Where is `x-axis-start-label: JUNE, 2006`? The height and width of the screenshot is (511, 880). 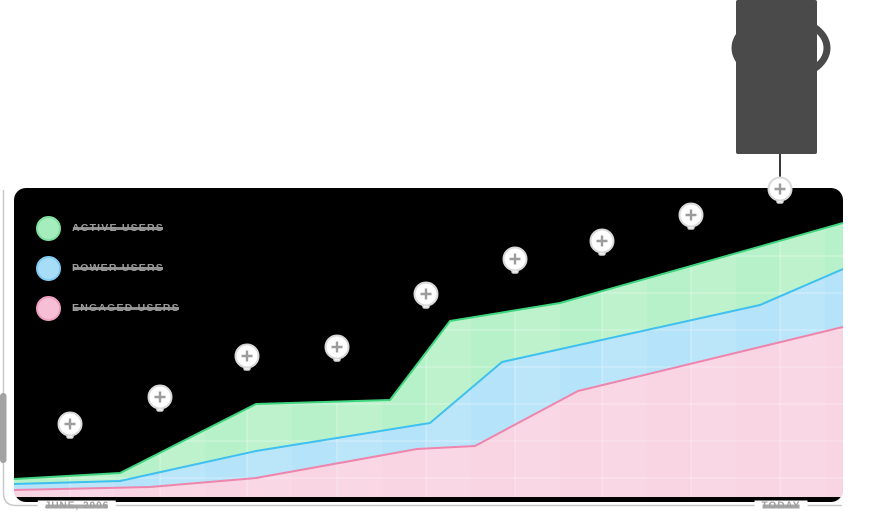 x-axis-start-label: JUNE, 2006 is located at coordinates (77, 505).